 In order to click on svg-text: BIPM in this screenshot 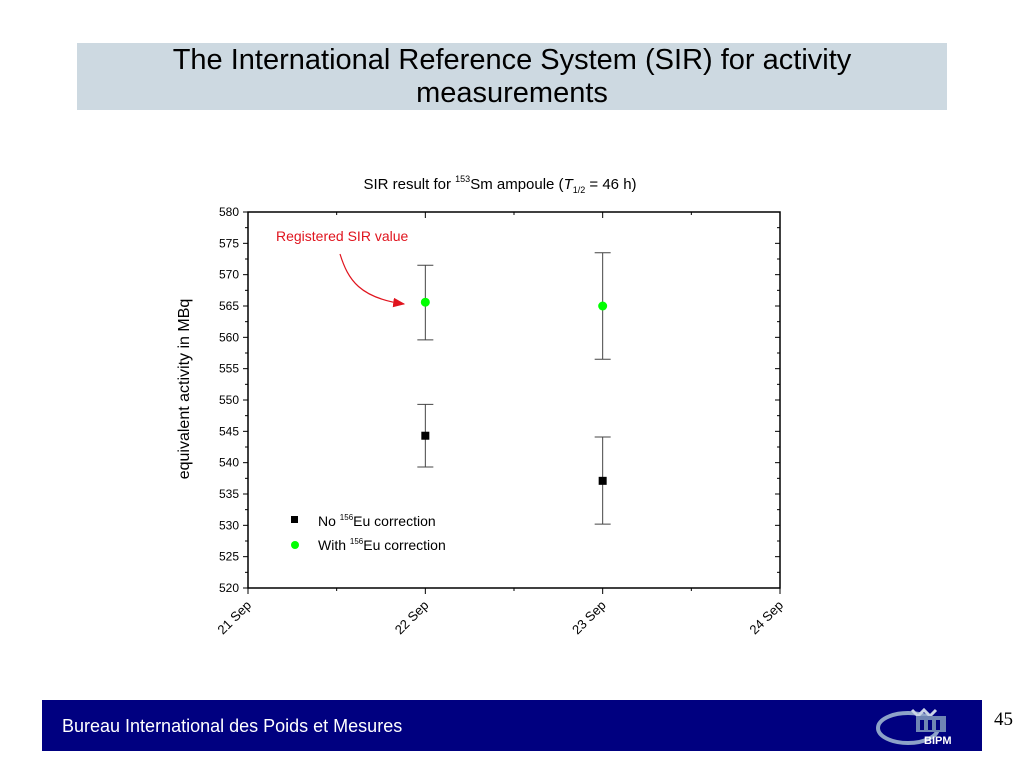, I will do `click(938, 740)`.